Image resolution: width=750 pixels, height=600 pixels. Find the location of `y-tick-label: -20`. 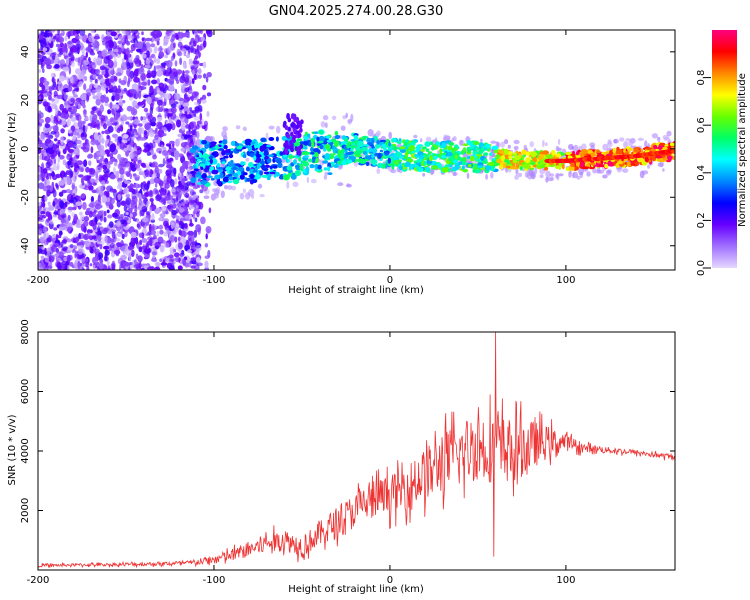

y-tick-label: -20 is located at coordinates (25, 197).